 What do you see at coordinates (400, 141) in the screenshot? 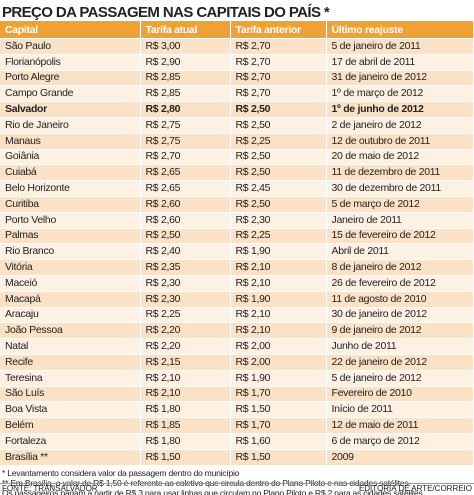
I see `table-cell: 12 de outubro de 2011` at bounding box center [400, 141].